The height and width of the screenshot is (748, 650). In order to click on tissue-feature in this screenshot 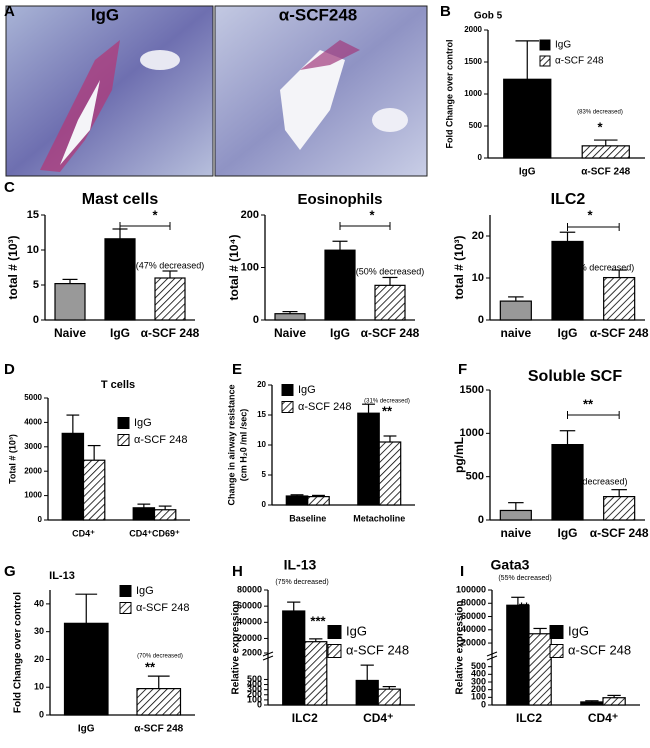, I will do `click(80, 106)`.